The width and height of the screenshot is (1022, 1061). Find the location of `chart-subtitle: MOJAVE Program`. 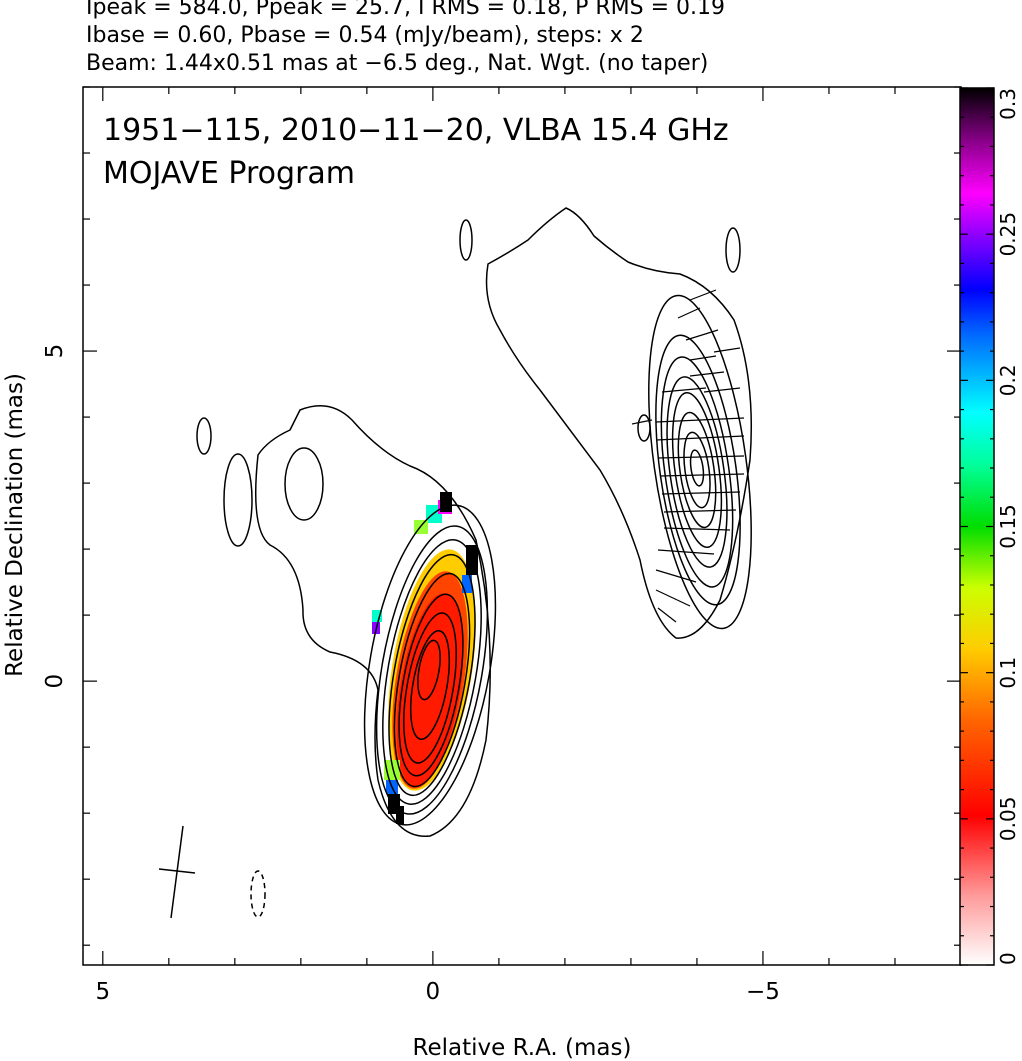

chart-subtitle: MOJAVE Program is located at coordinates (229, 173).